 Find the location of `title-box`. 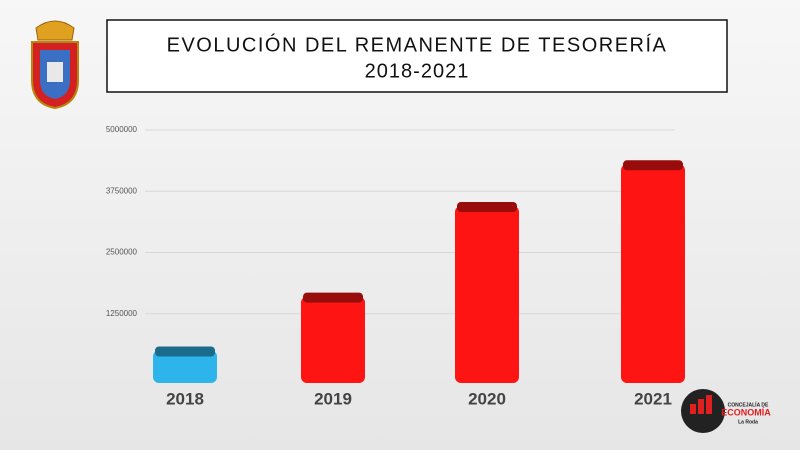

title-box is located at coordinates (417, 56).